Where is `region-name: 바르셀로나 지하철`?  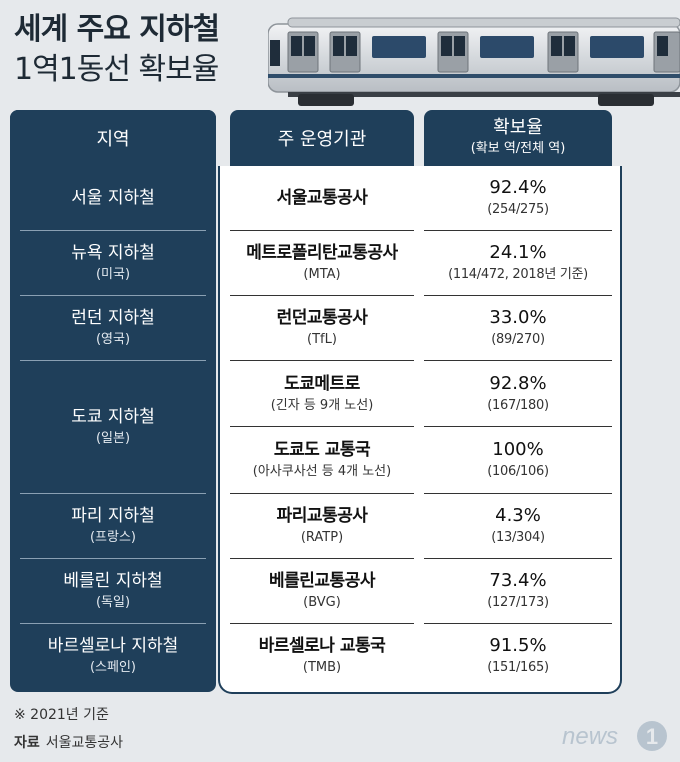 region-name: 바르셀로나 지하철 is located at coordinates (113, 646).